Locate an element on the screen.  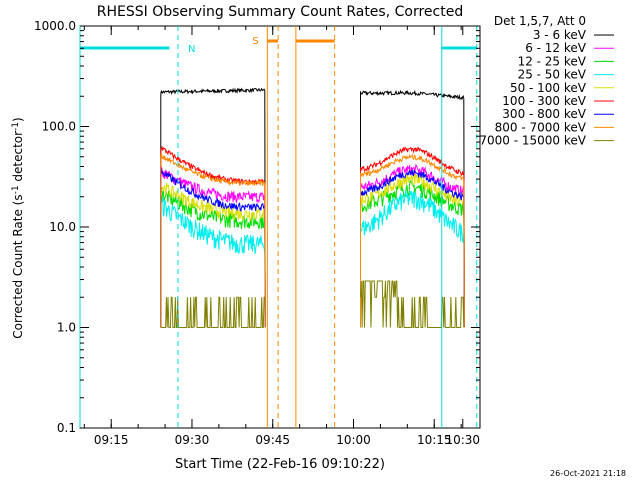
legend-title: Det 1,5,7, Att 0 is located at coordinates (540, 21).